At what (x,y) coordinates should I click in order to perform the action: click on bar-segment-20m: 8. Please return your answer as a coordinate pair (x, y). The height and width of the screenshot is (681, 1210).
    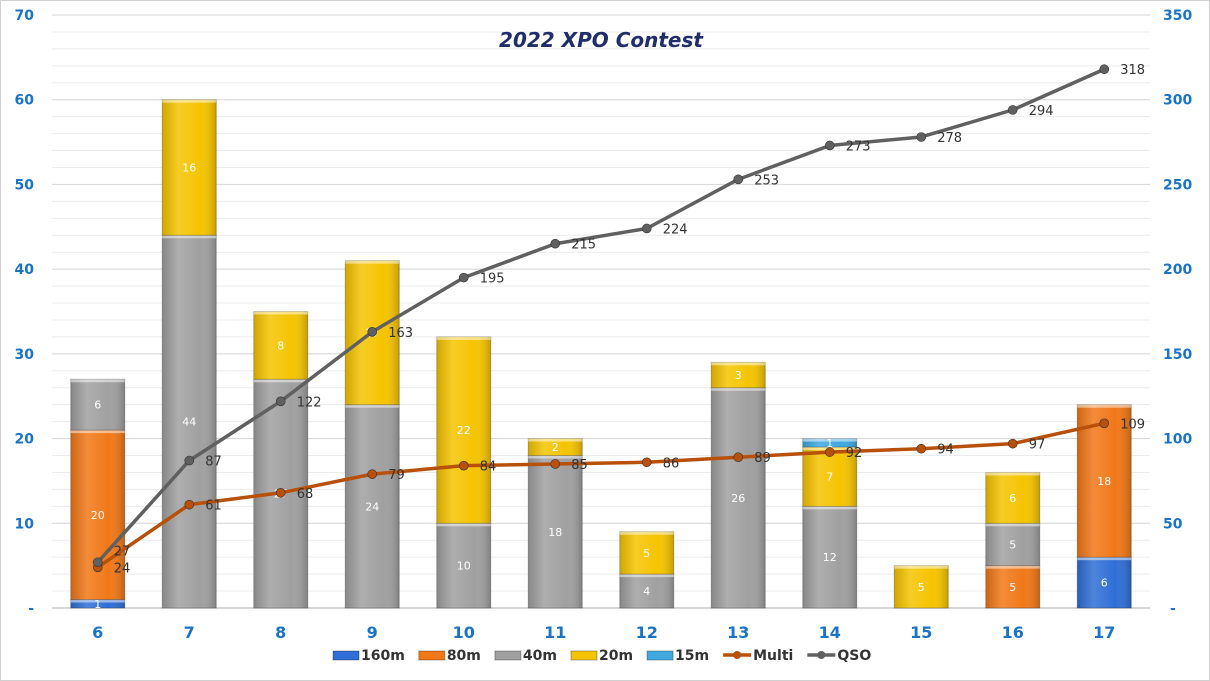
    Looking at the image, I should click on (281, 345).